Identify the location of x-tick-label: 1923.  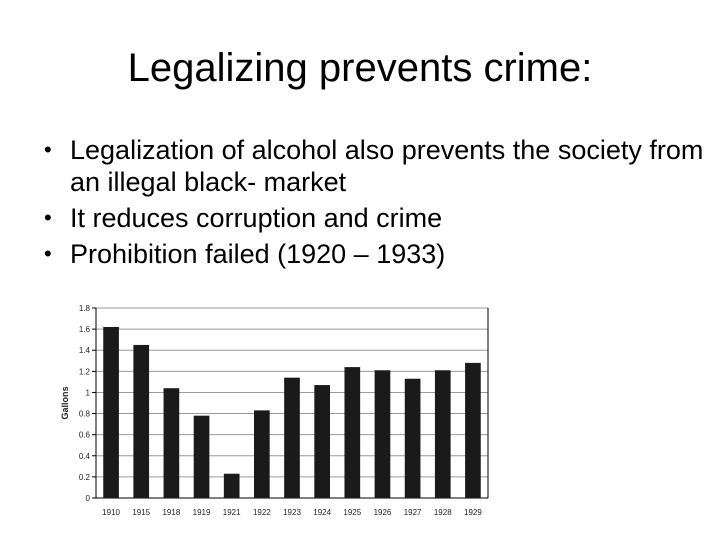
(292, 512).